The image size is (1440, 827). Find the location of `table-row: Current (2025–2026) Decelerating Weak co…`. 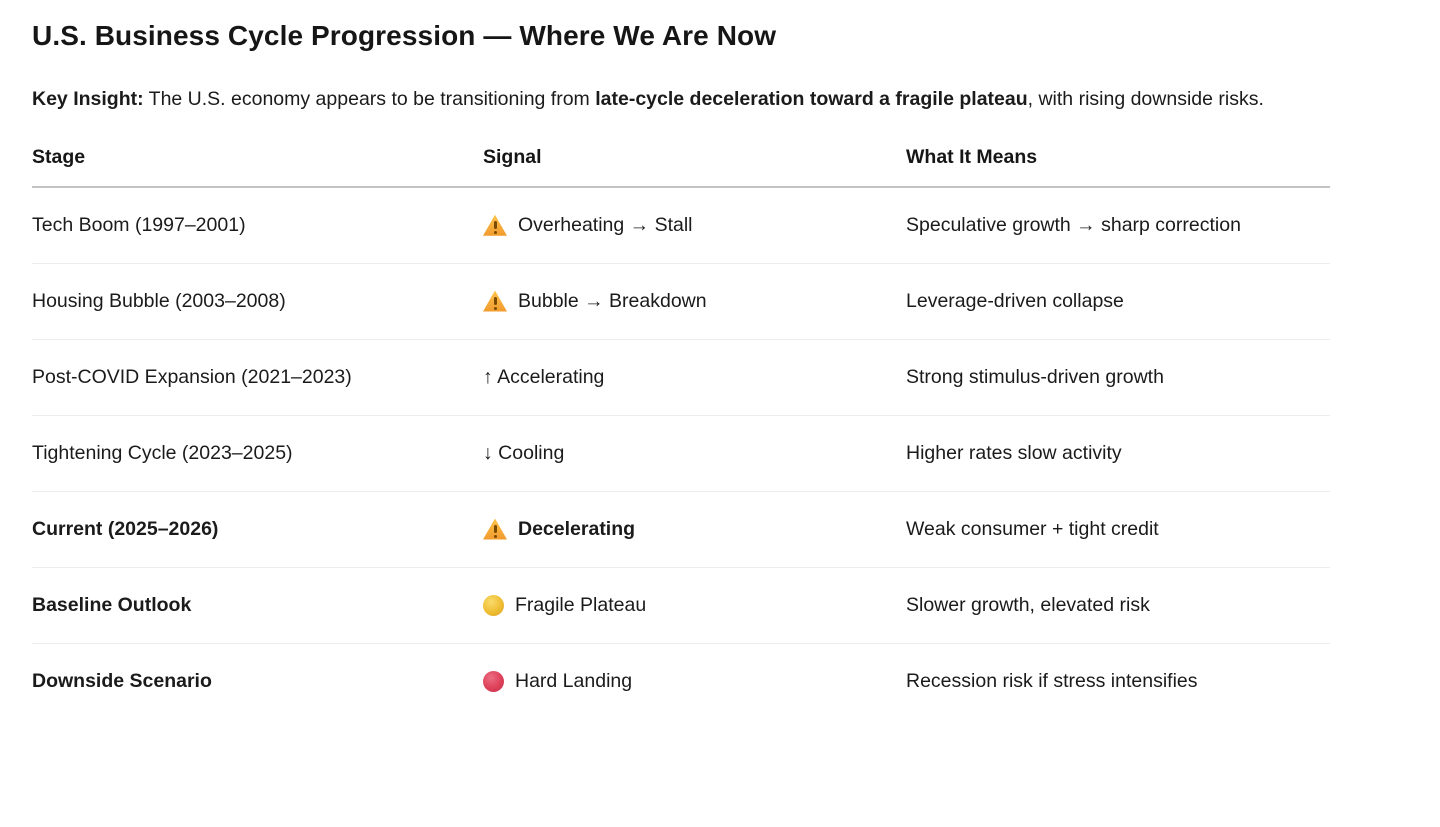

table-row: Current (2025–2026) Decelerating Weak co… is located at coordinates (681, 529).